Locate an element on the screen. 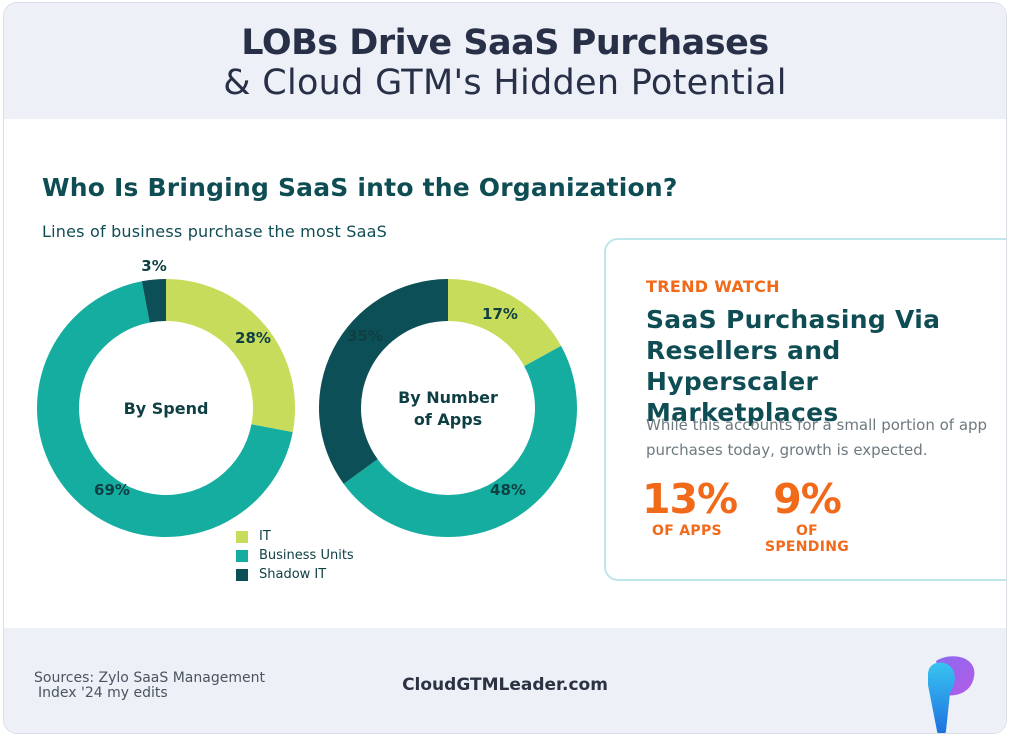 The width and height of the screenshot is (1011, 738). donut-2-slice-shadow-it is located at coordinates (383, 381).